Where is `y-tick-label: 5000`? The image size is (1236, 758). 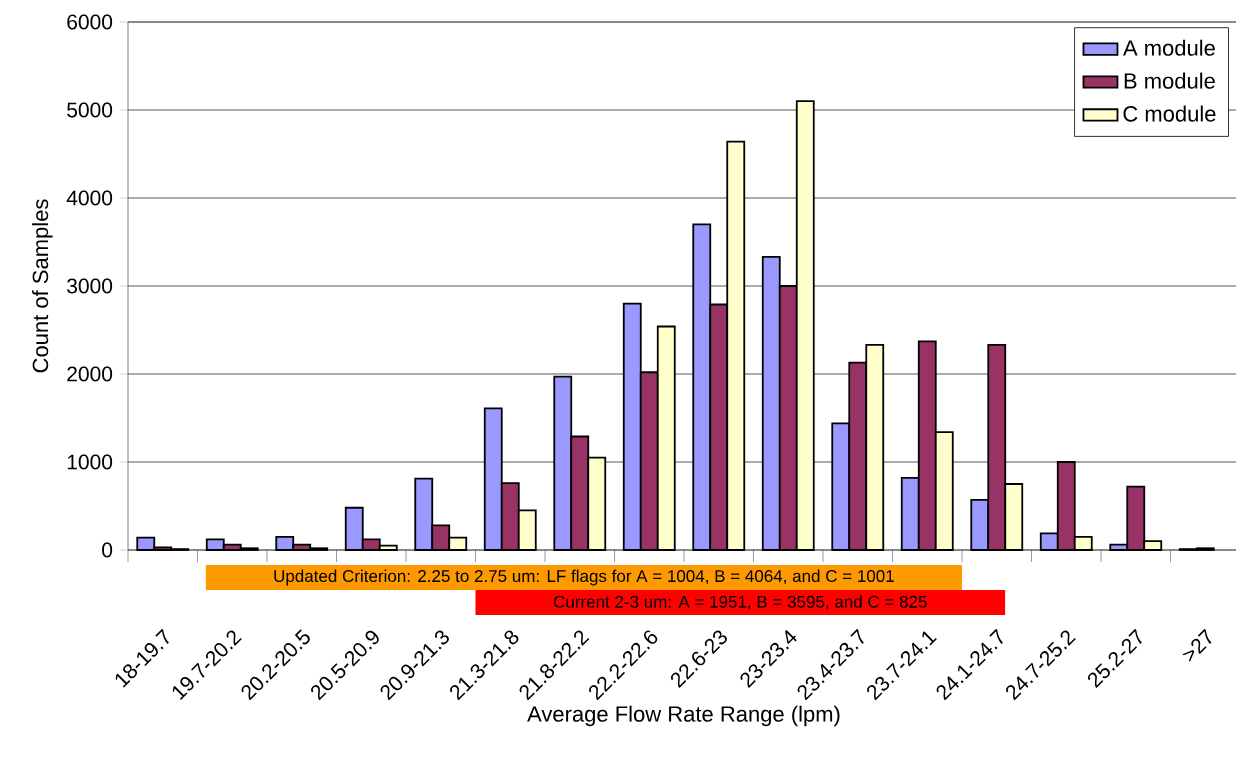
y-tick-label: 5000 is located at coordinates (90, 110).